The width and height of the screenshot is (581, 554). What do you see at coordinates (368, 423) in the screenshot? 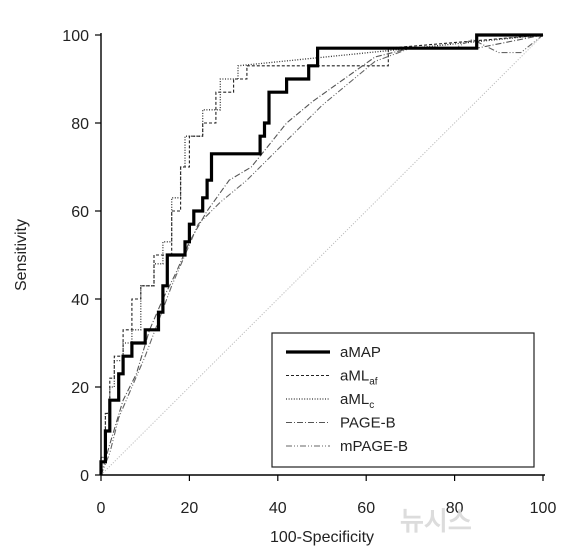
I see `legend-label-page-b: PAGE-B` at bounding box center [368, 423].